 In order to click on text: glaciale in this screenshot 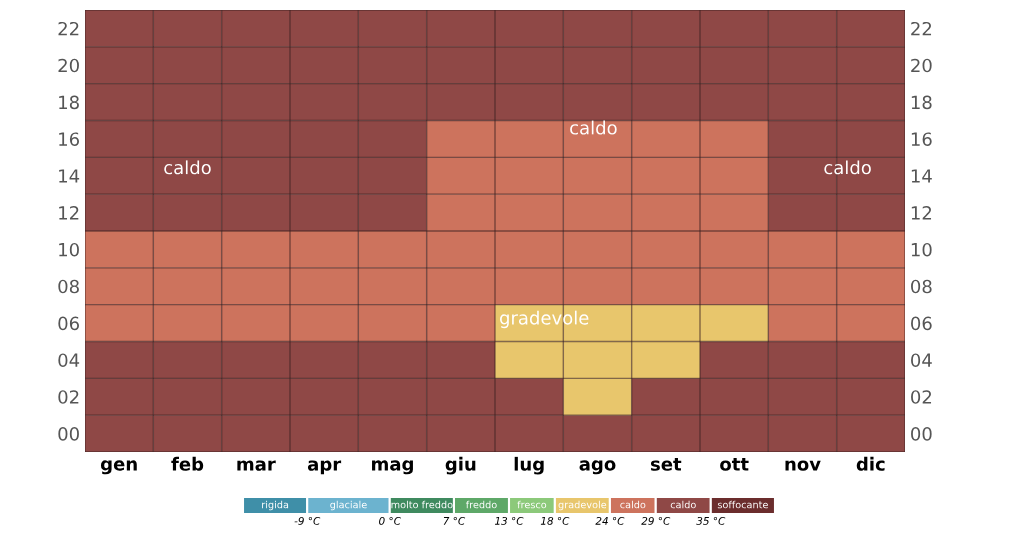, I will do `click(348, 505)`.